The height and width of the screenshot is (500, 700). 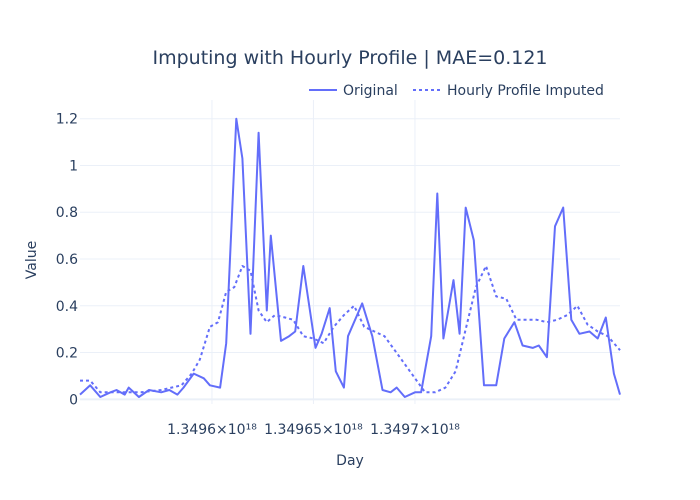 I want to click on x-axis-title: Day, so click(x=350, y=461).